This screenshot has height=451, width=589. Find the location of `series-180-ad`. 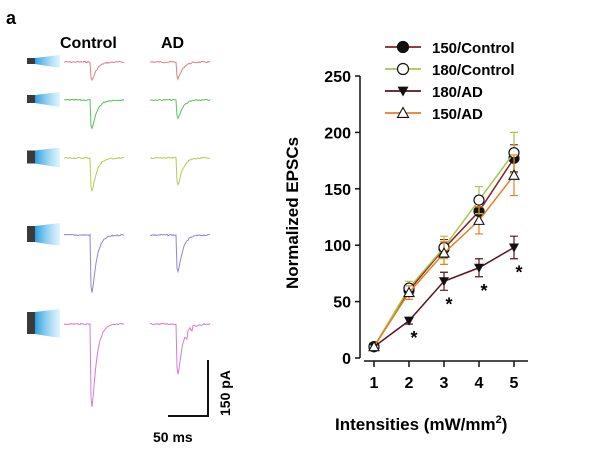

series-180-ad is located at coordinates (444, 293).